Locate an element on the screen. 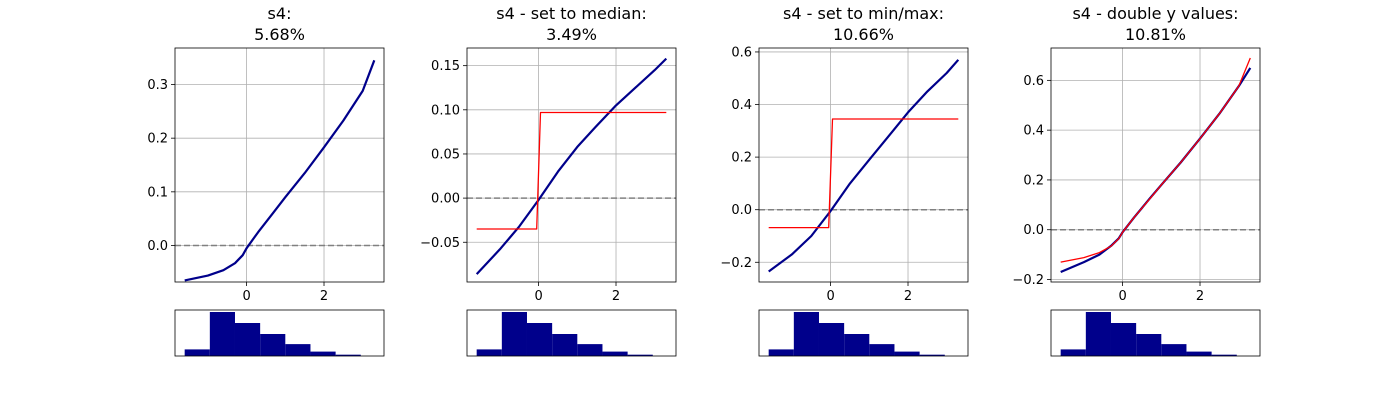 The image size is (1400, 400). panel-subtitle: 10.81% is located at coordinates (1155, 34).